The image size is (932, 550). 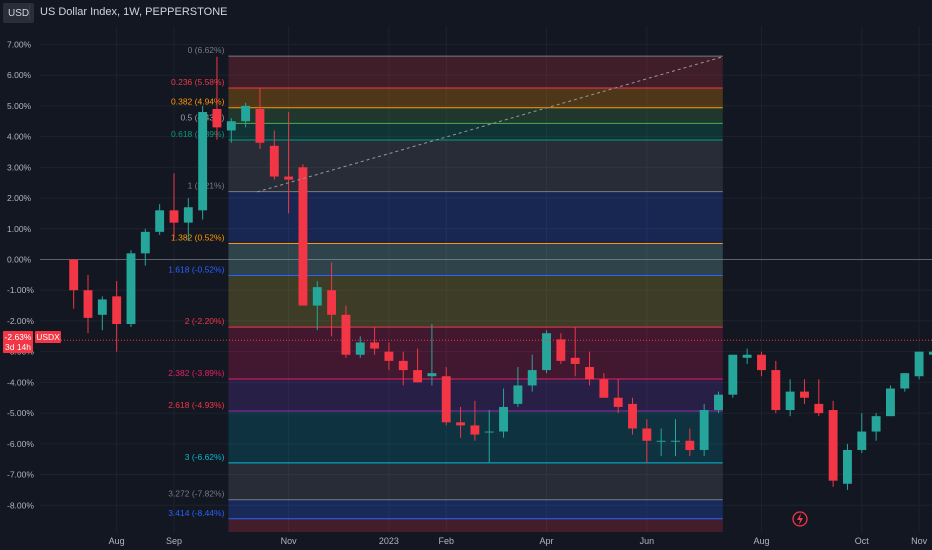 What do you see at coordinates (48, 337) in the screenshot?
I see `symbol-tag-label: USDX` at bounding box center [48, 337].